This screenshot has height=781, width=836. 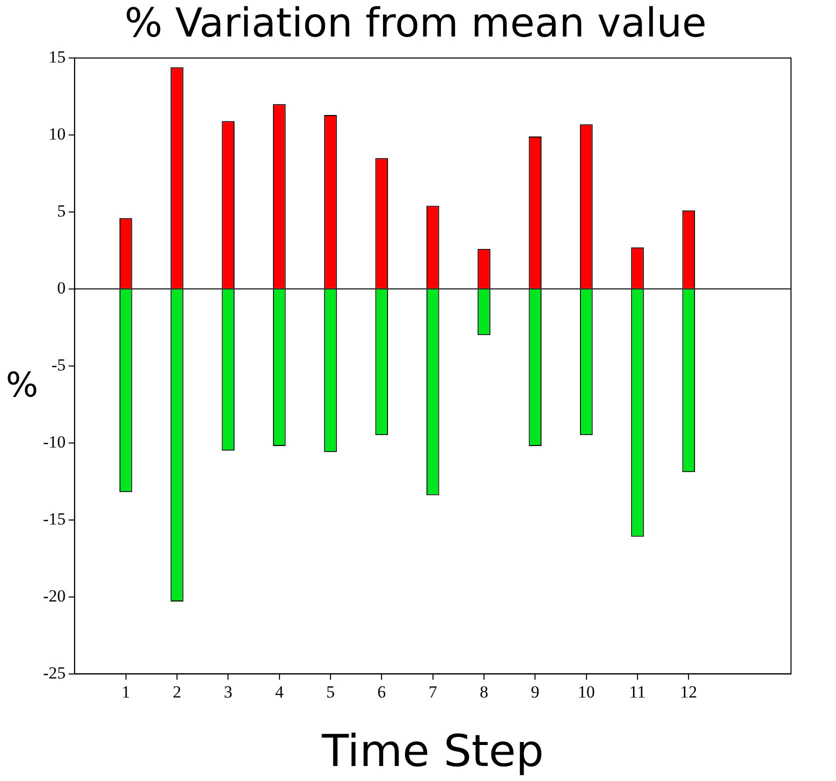 What do you see at coordinates (61, 210) in the screenshot?
I see `y-tick-label: 5` at bounding box center [61, 210].